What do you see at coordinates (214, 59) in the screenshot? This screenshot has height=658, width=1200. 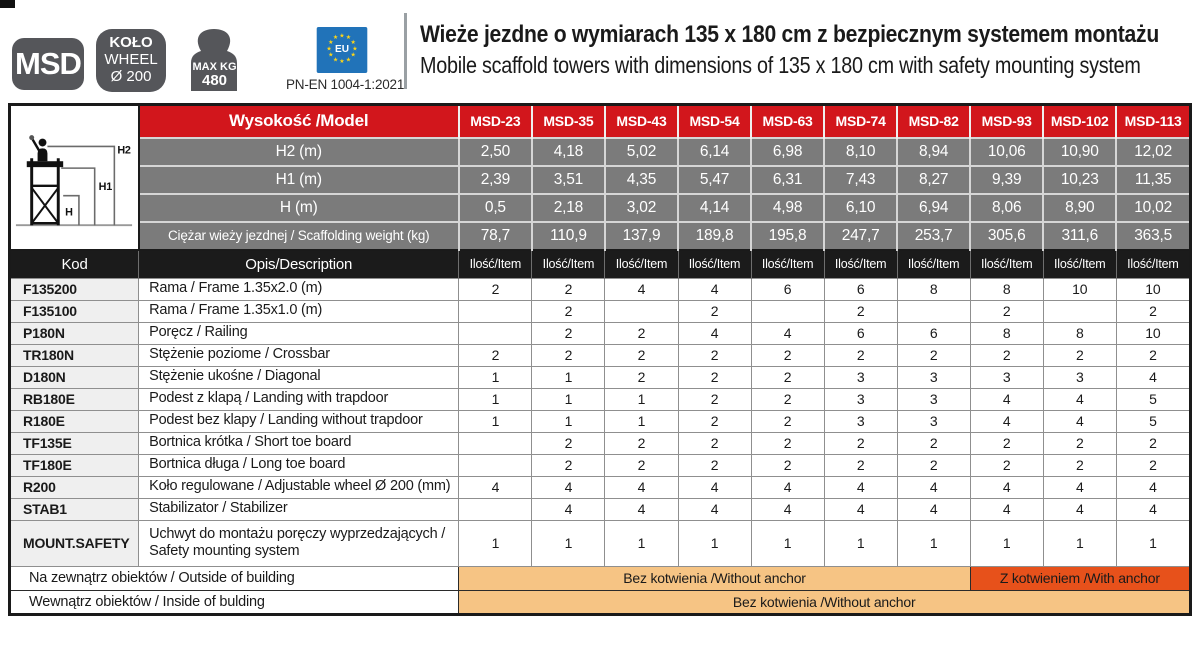 I see `max-load-badge: MAX KG 480` at bounding box center [214, 59].